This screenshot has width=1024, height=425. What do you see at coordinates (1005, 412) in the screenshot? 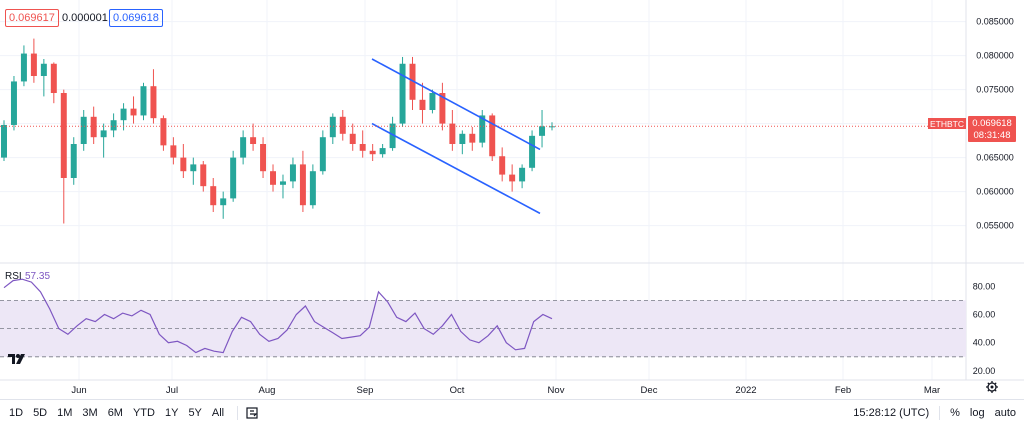
I see `auto-toggle: auto` at bounding box center [1005, 412].